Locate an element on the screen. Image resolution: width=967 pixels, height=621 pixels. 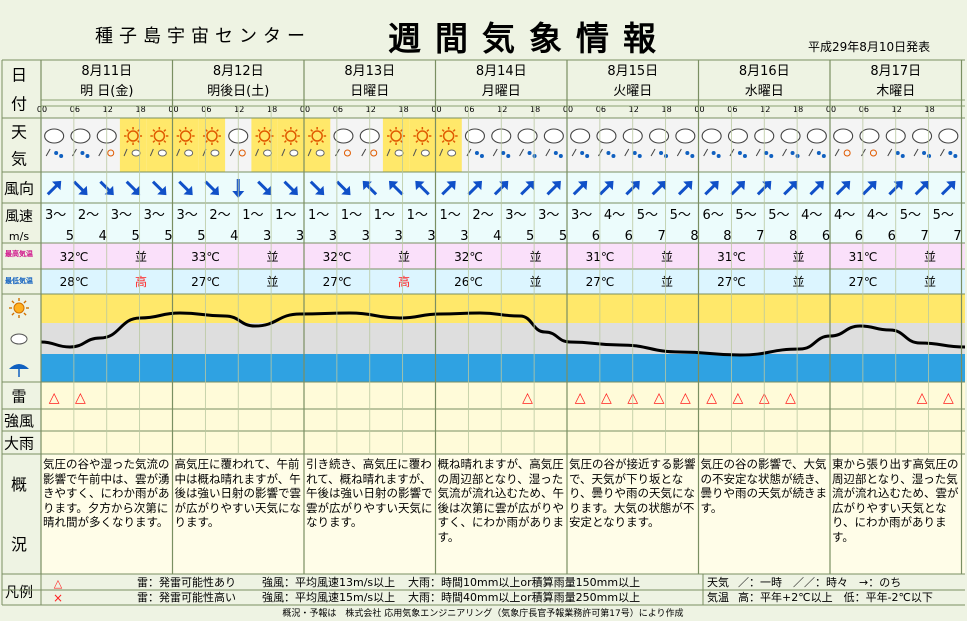
sky-condition-curve is located at coordinates (503, 334).